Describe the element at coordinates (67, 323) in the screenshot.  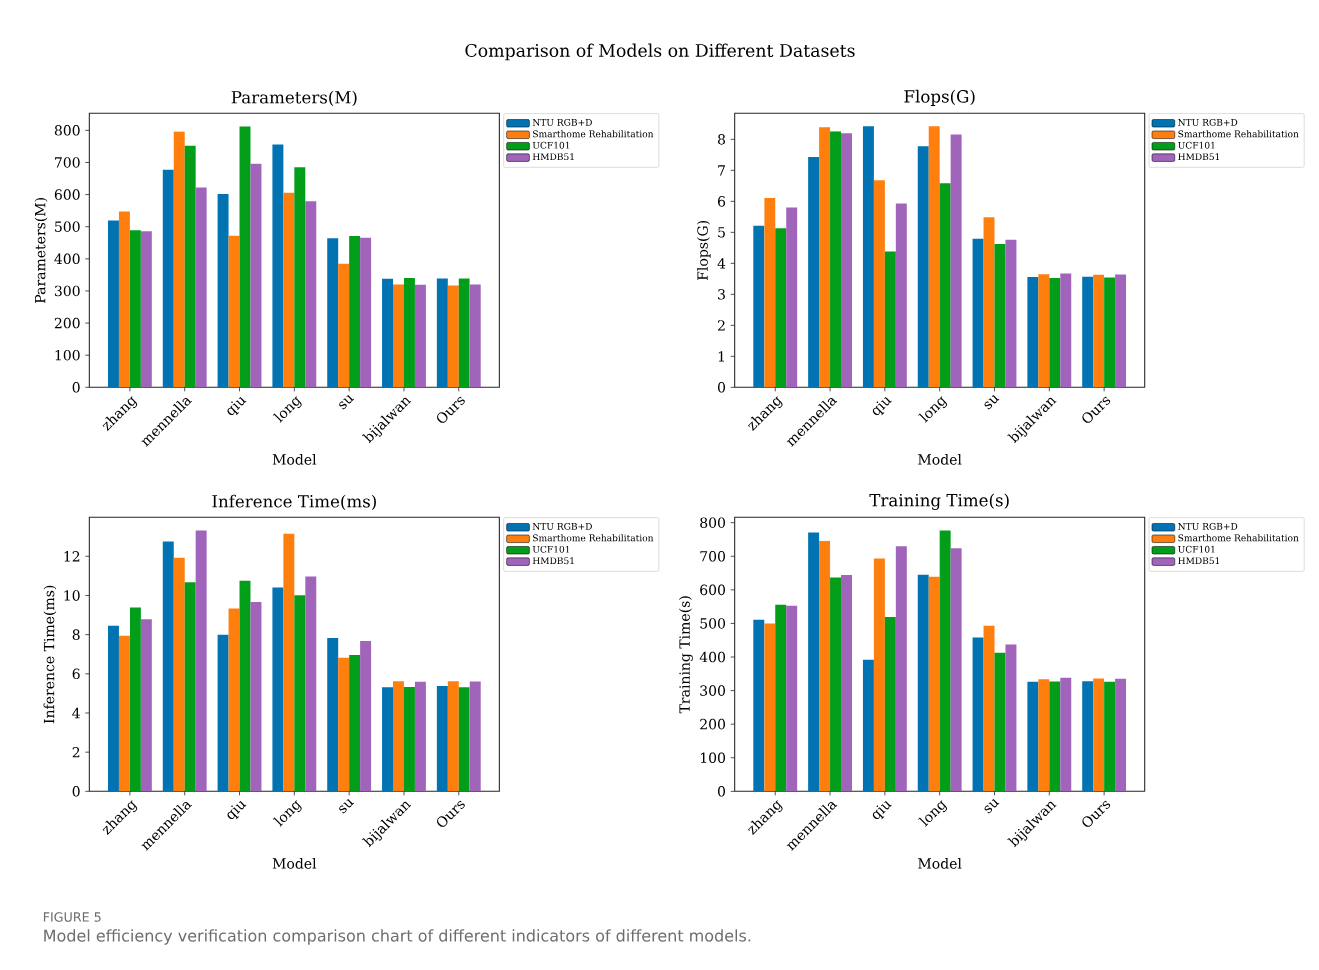
I see `y-tick-label: 200` at that location.